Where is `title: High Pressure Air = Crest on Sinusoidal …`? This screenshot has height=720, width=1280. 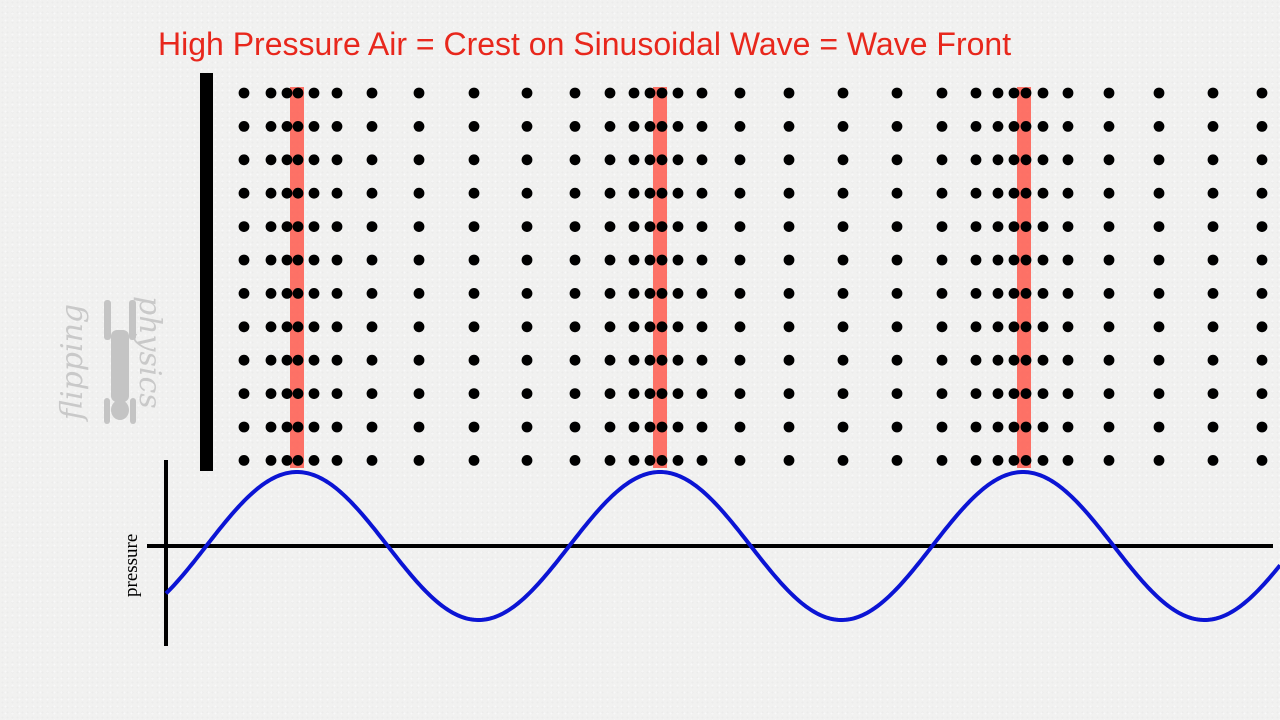 title: High Pressure Air = Crest on Sinusoidal … is located at coordinates (585, 44).